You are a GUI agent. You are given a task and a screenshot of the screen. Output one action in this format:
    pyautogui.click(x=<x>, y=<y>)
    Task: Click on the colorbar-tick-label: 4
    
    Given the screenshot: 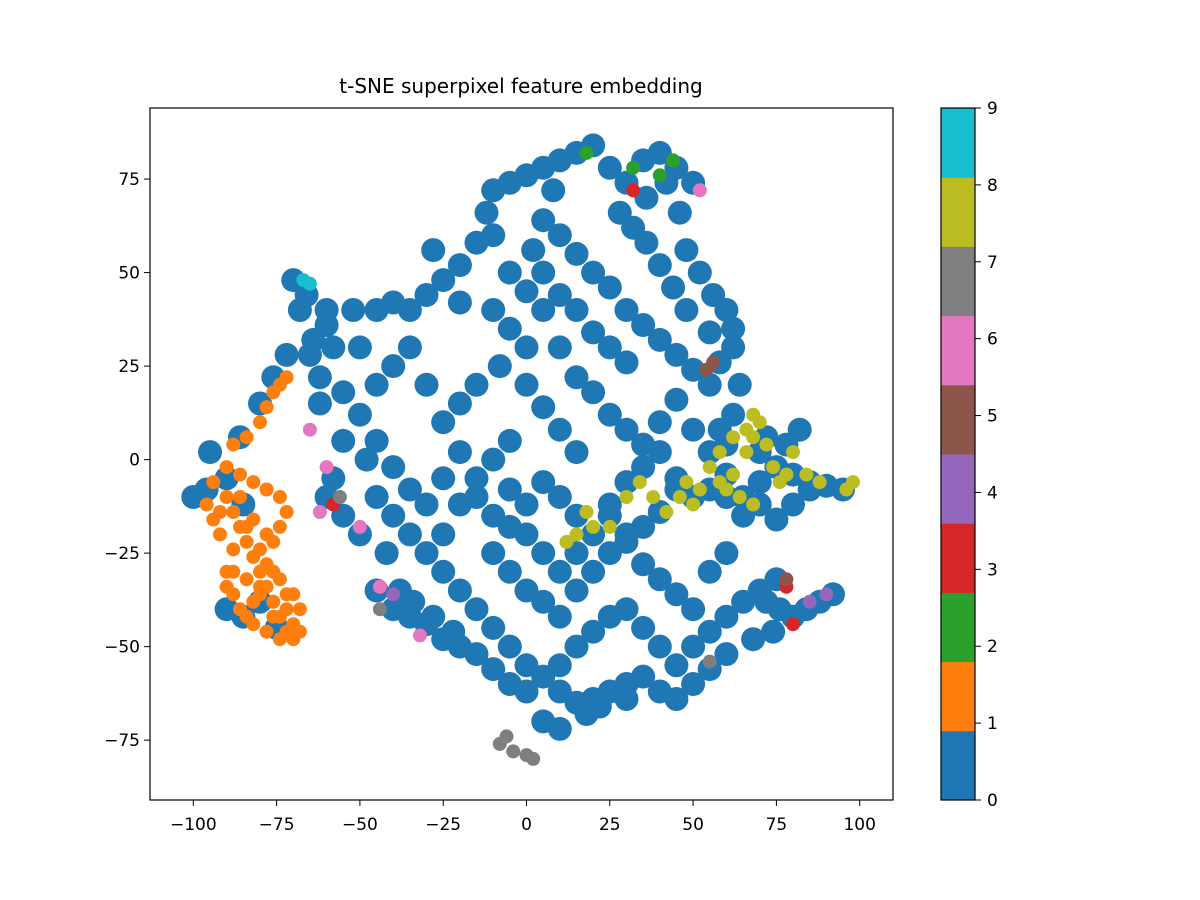 What is the action you would take?
    pyautogui.click(x=992, y=493)
    